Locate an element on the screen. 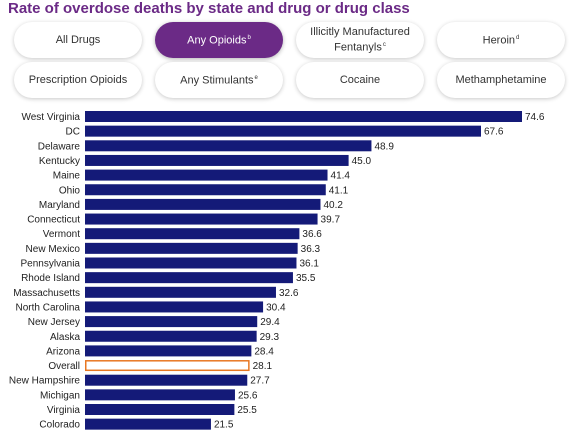 The image size is (574, 434). filter-pill-label: Methamphetamine is located at coordinates (501, 79).